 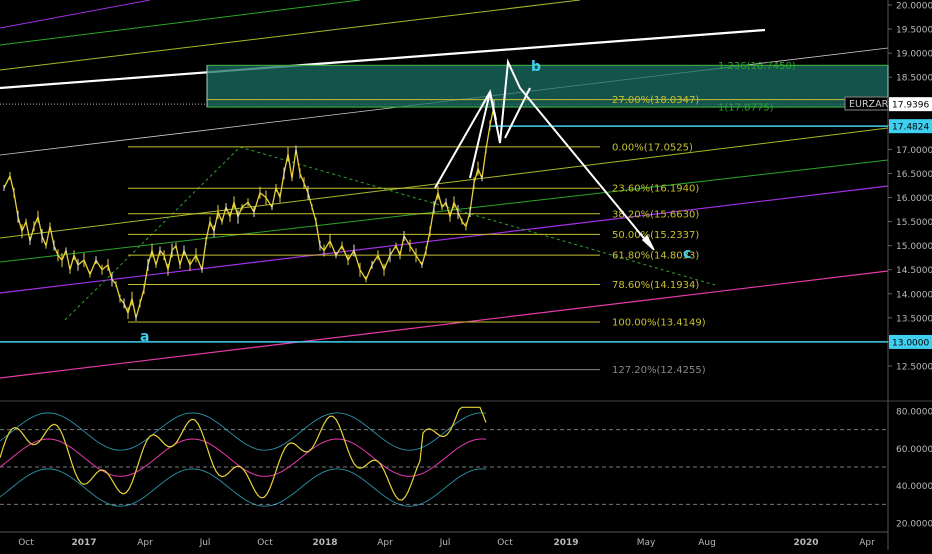 I want to click on fib-label-3: 0.00%(17.0525), so click(x=652, y=147).